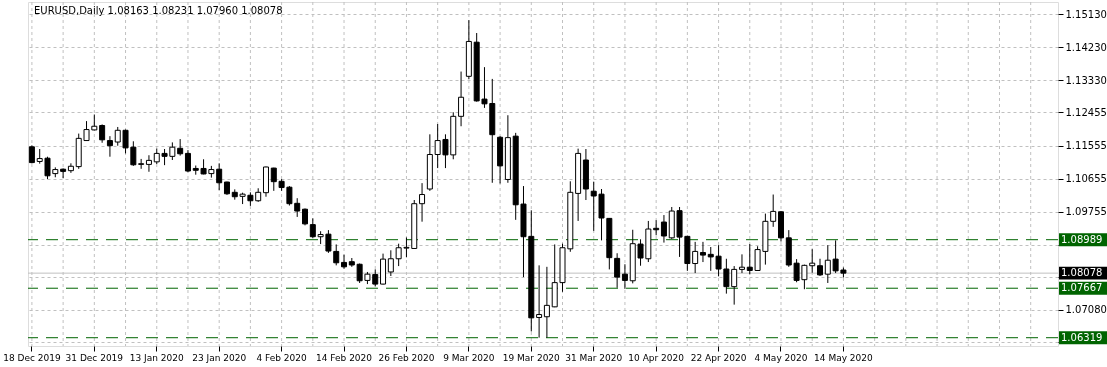 This screenshot has height=367, width=1107. What do you see at coordinates (844, 357) in the screenshot?
I see `x-tick-label: 14 May 2020` at bounding box center [844, 357].